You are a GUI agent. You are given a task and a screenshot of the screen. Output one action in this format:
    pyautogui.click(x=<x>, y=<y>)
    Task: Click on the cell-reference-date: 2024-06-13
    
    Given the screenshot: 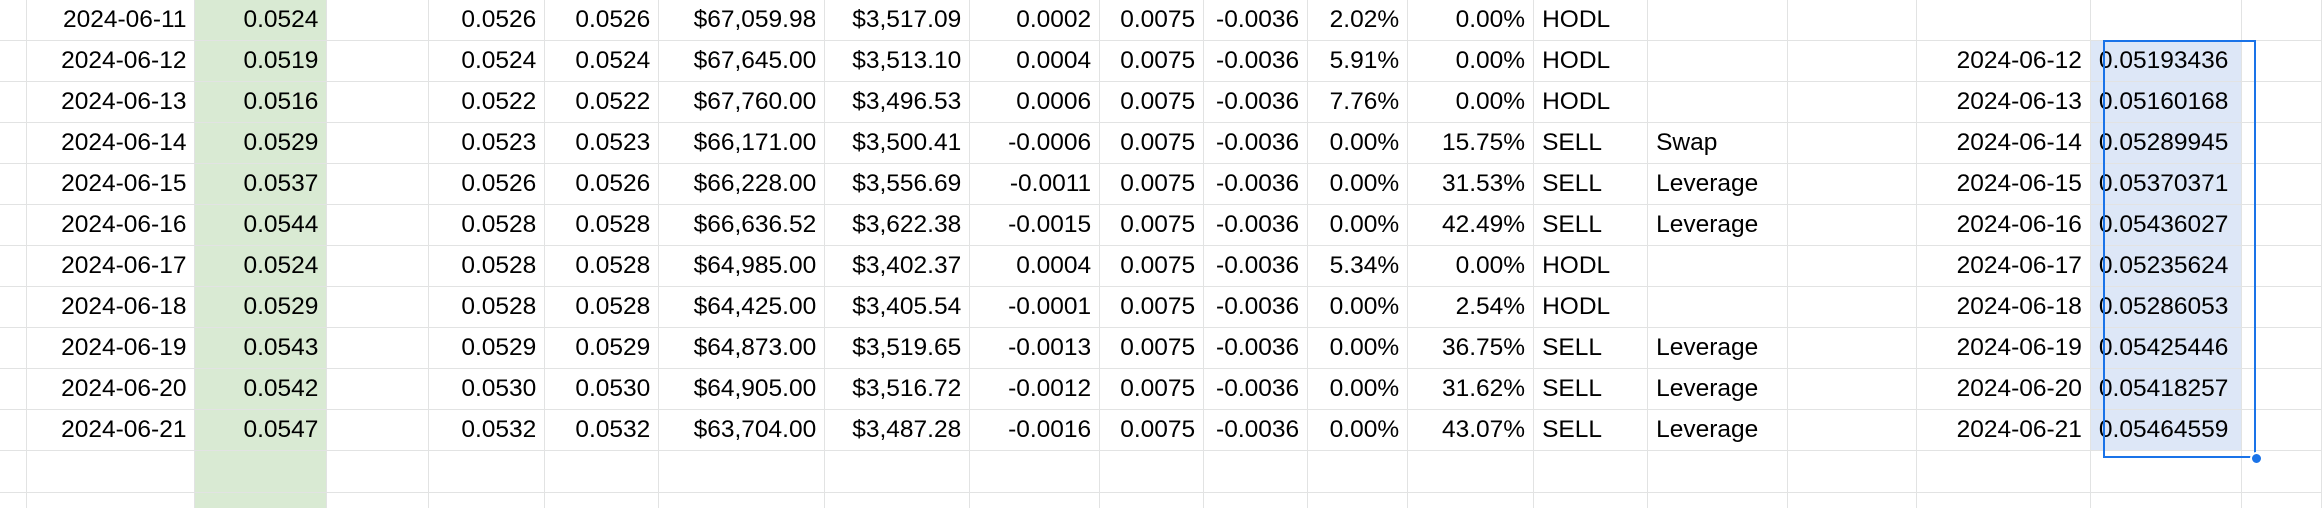 What is the action you would take?
    pyautogui.click(x=2003, y=102)
    